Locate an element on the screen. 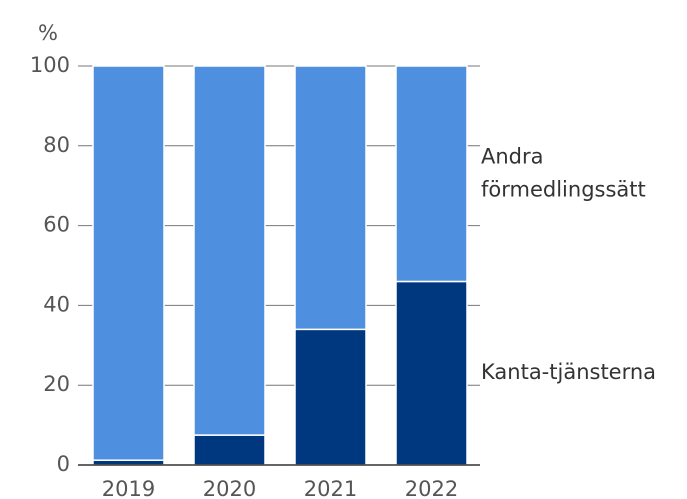  x-tick-label: 2020 is located at coordinates (229, 488).